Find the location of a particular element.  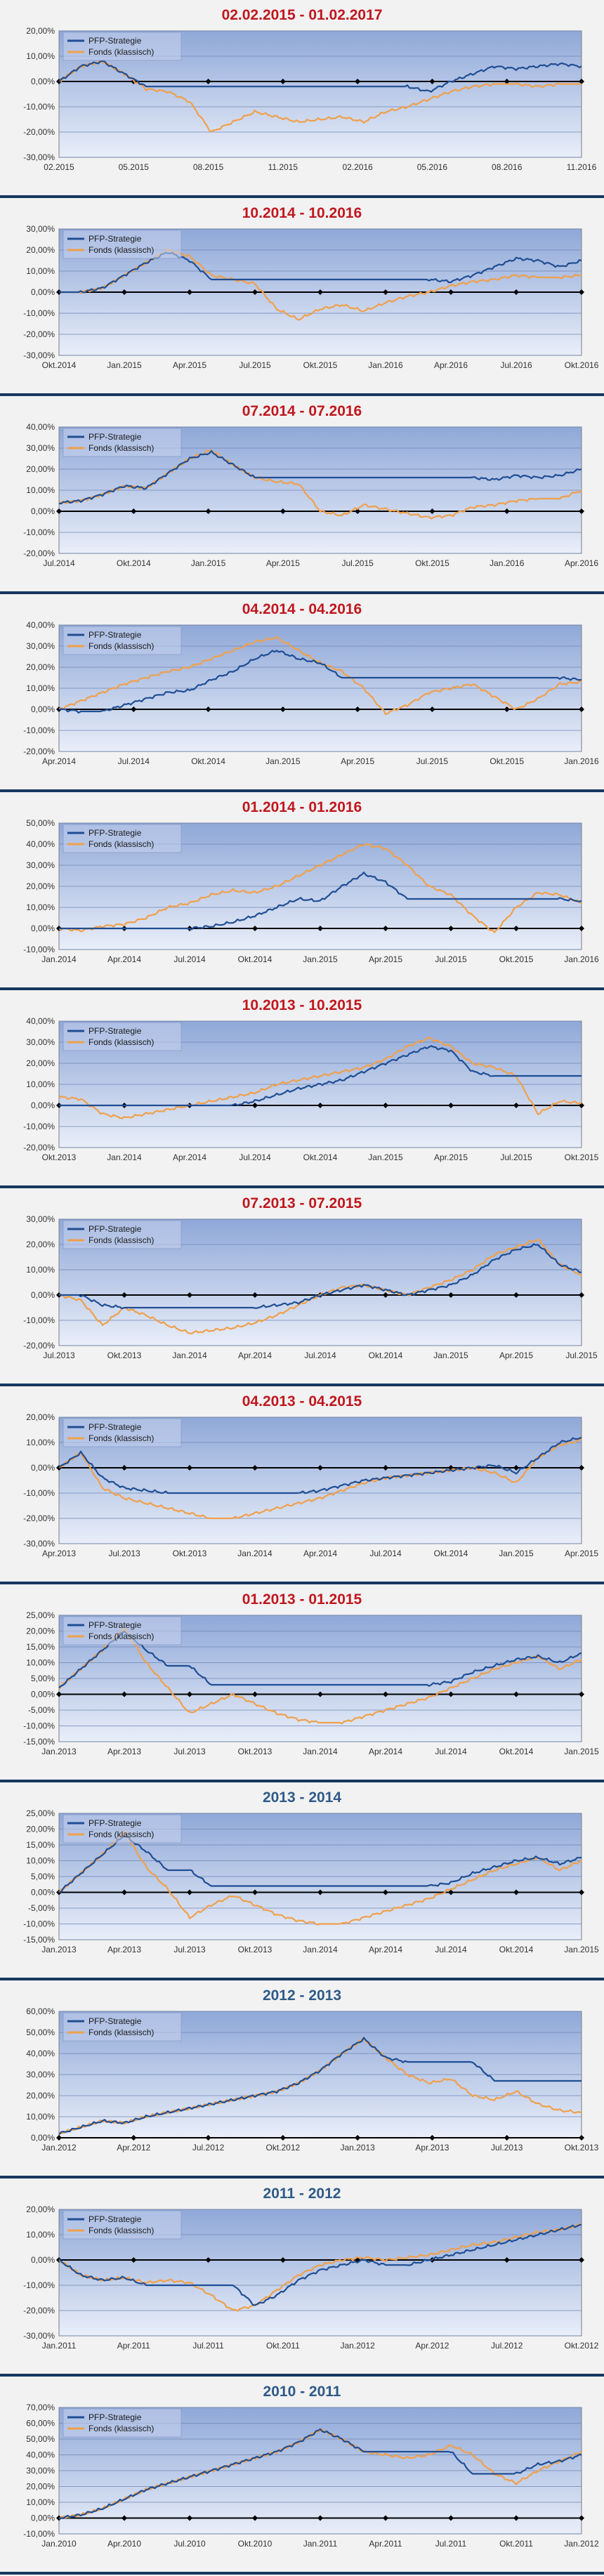

x-tick-label: 08.2016 is located at coordinates (507, 167).